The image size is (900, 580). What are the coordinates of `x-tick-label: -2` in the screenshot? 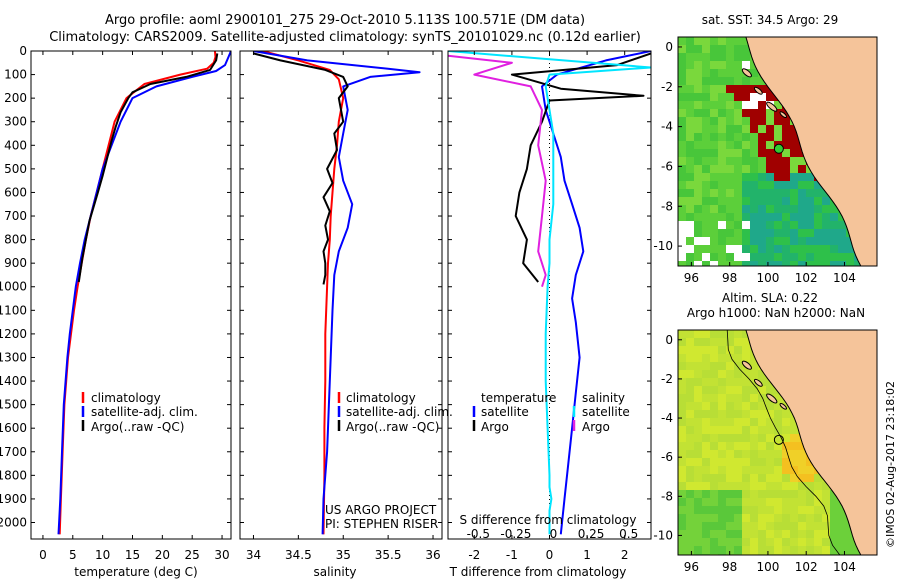 It's located at (474, 555).